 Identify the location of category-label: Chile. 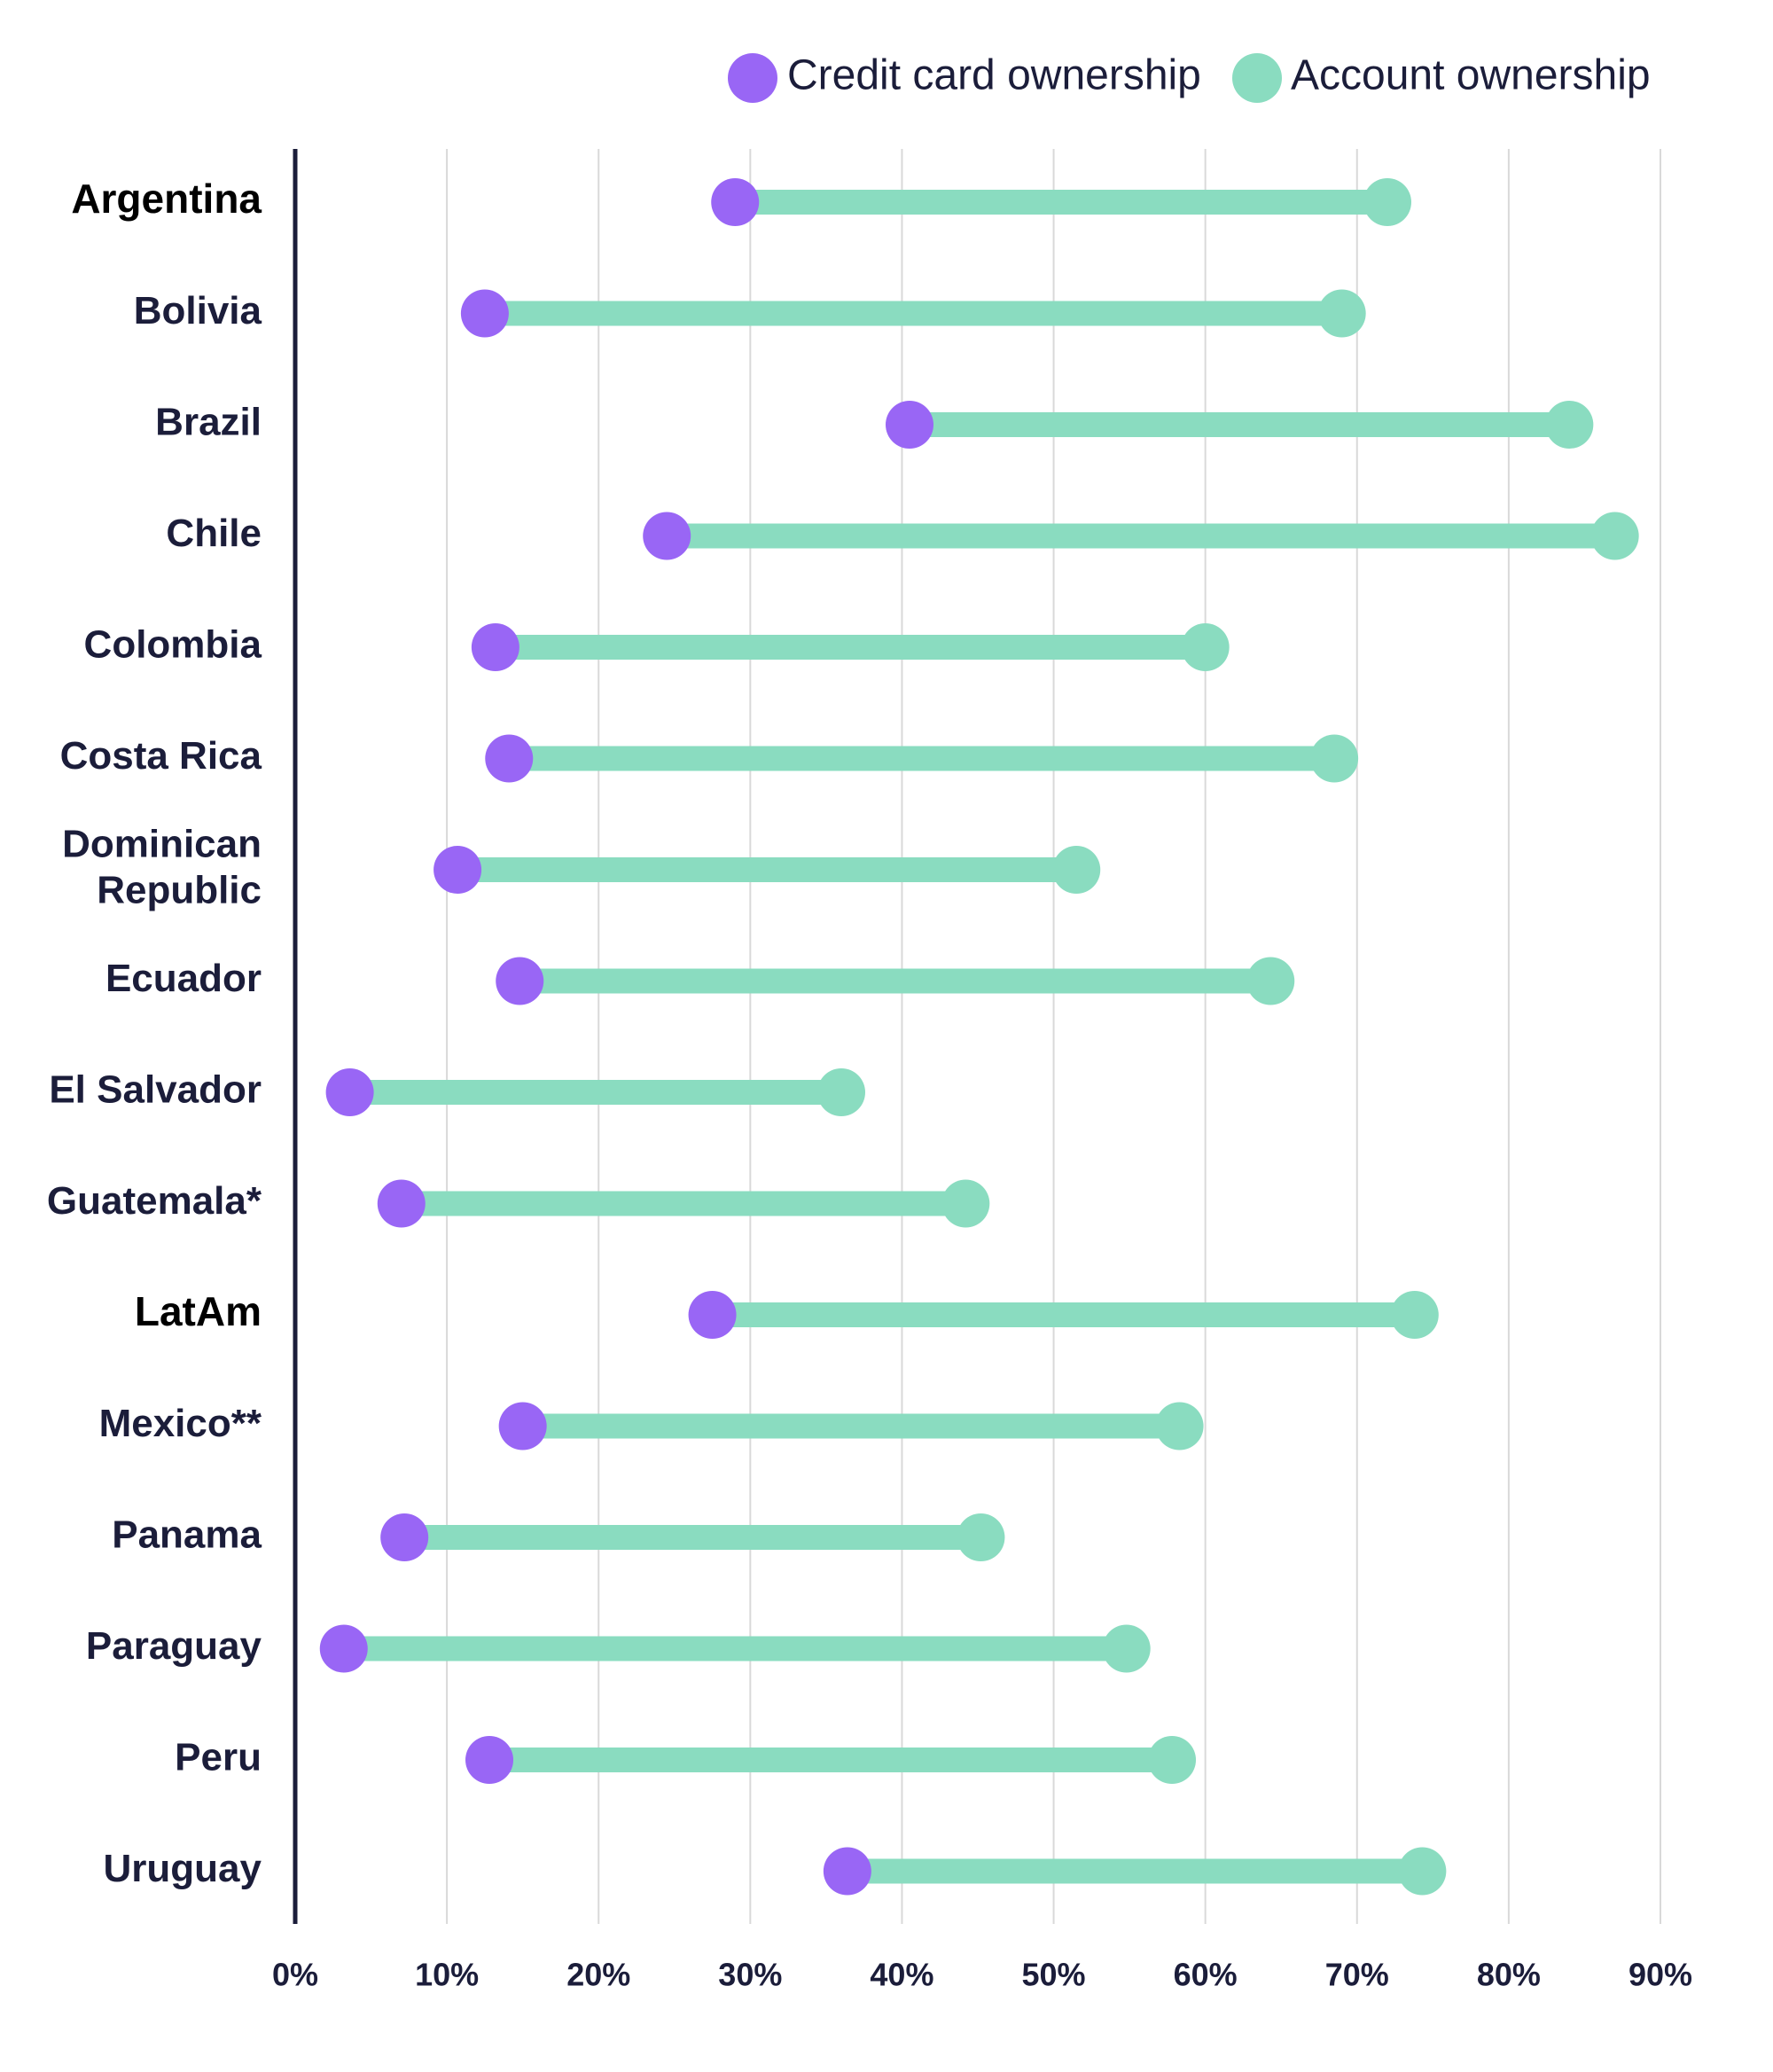
(214, 533).